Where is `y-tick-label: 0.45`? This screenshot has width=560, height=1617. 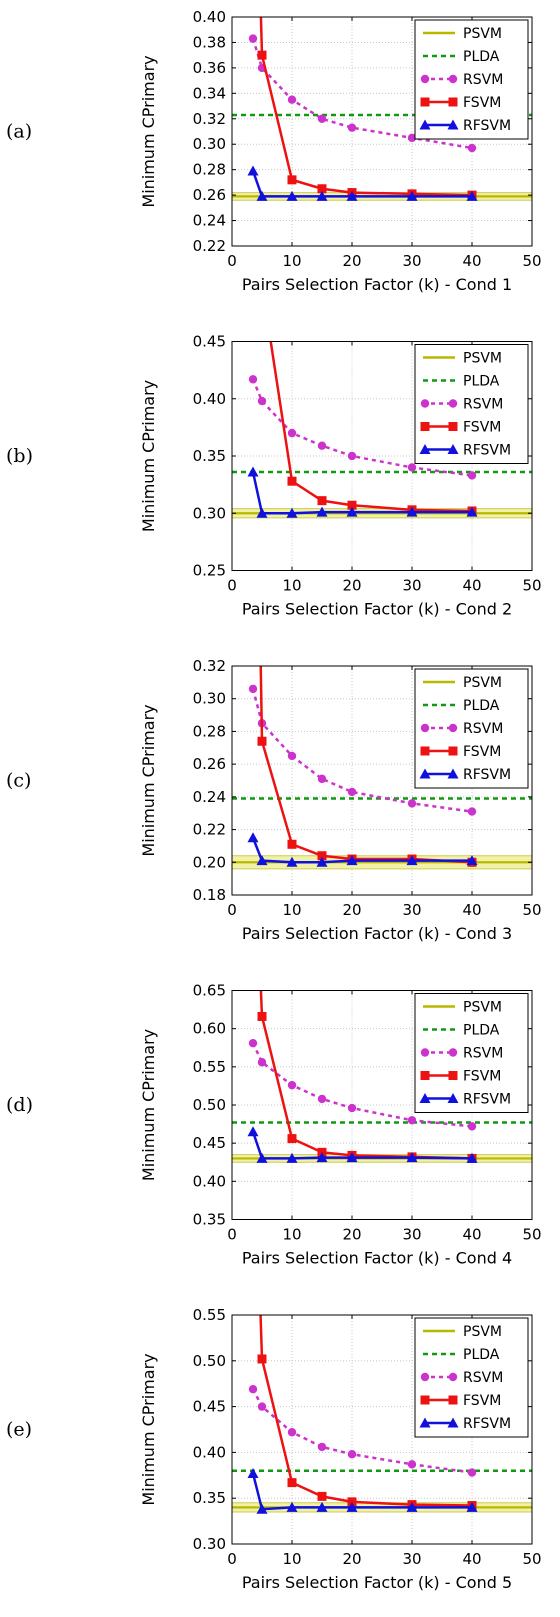
y-tick-label: 0.45 is located at coordinates (209, 1407).